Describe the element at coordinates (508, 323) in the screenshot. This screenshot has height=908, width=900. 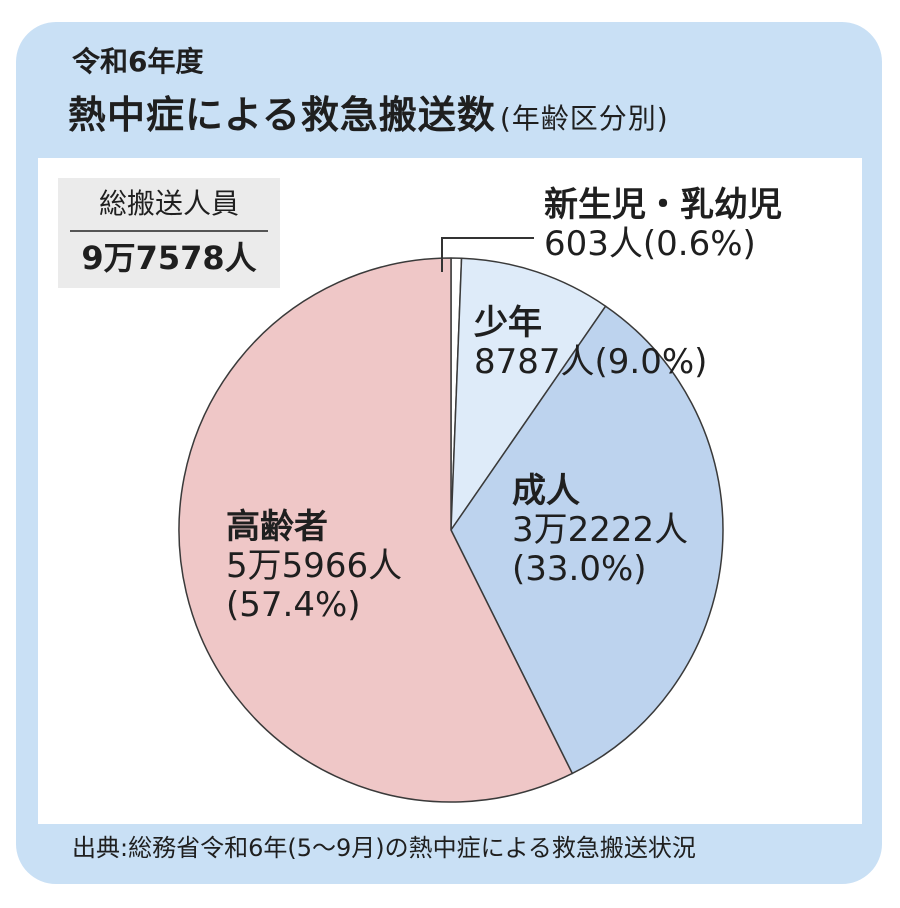
I see `slice-name-youth: 少年` at that location.